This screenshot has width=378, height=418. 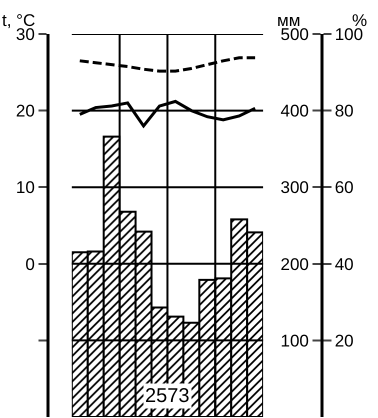 I want to click on y2-tick-label: 500, so click(x=294, y=34).